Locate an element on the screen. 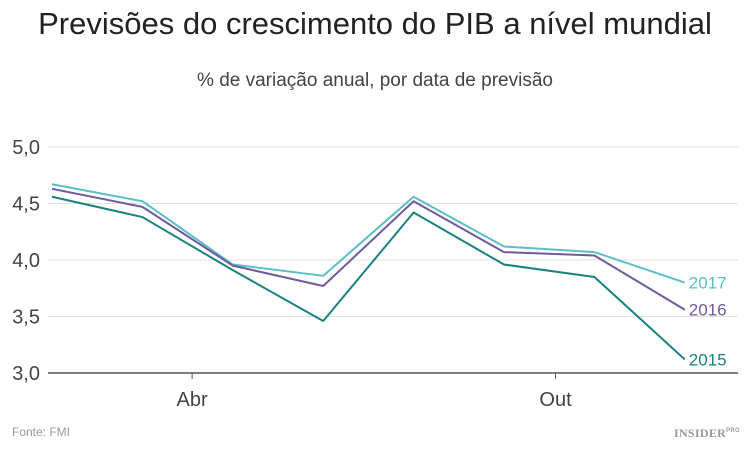  y-tick-label: 3,5 is located at coordinates (26, 318).